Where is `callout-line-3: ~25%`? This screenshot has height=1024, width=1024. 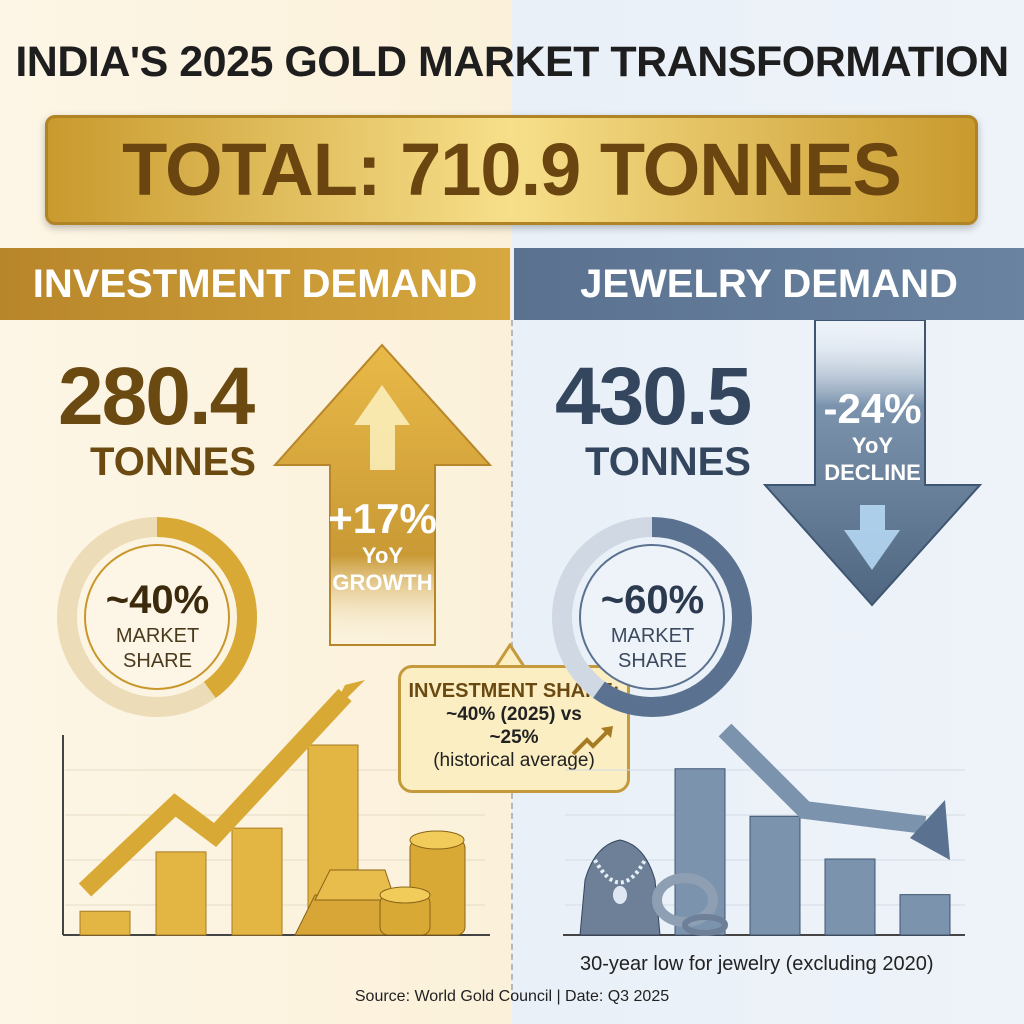 callout-line-3: ~25% is located at coordinates (514, 737).